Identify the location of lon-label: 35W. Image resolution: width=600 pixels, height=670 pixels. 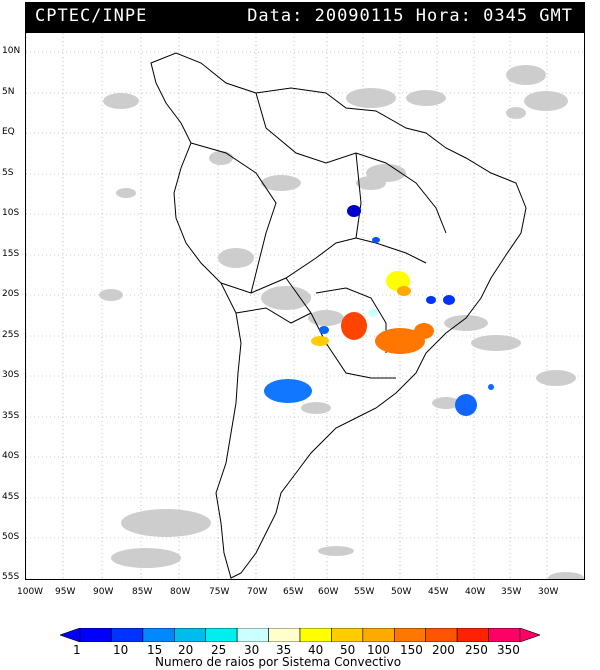
(511, 592).